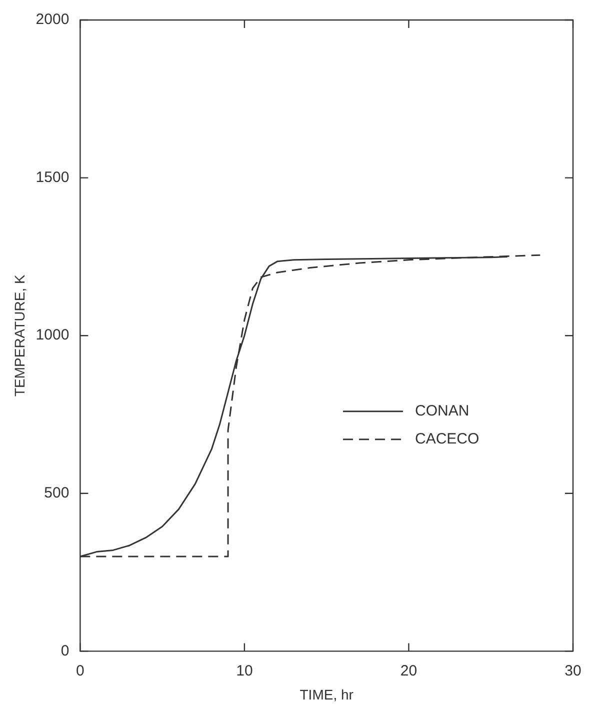  I want to click on y-tick-label: 2000, so click(53, 19).